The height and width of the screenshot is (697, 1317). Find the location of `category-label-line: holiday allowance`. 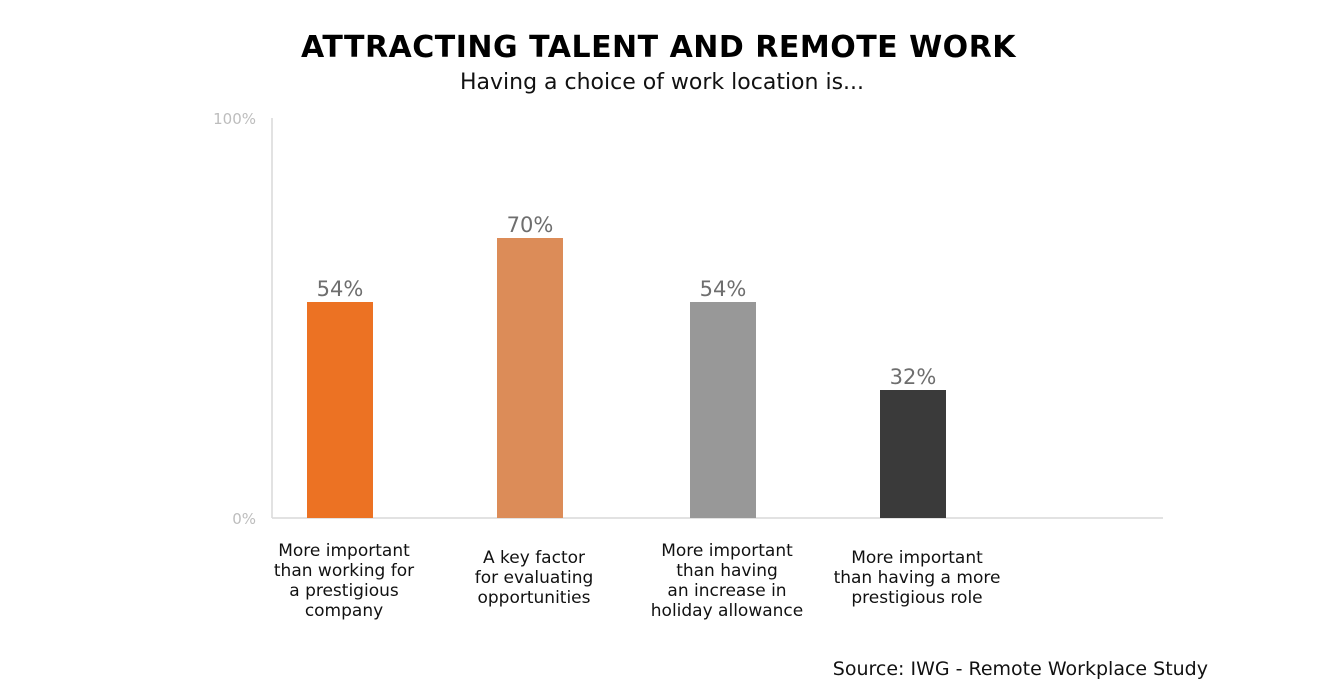

category-label-line: holiday allowance is located at coordinates (727, 611).